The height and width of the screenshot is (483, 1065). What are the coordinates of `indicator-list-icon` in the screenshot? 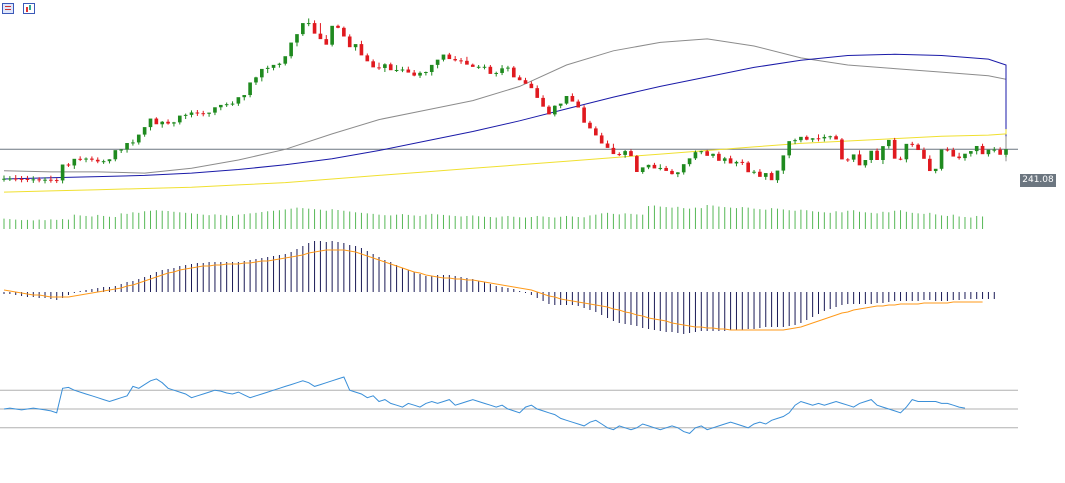 It's located at (8, 8).